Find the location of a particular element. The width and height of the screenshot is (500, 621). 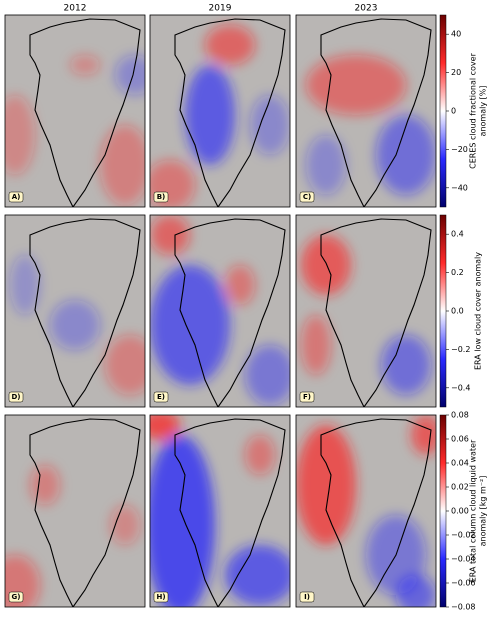

colorbar-label: ERA total column cloud liquid water is located at coordinates (473, 510).